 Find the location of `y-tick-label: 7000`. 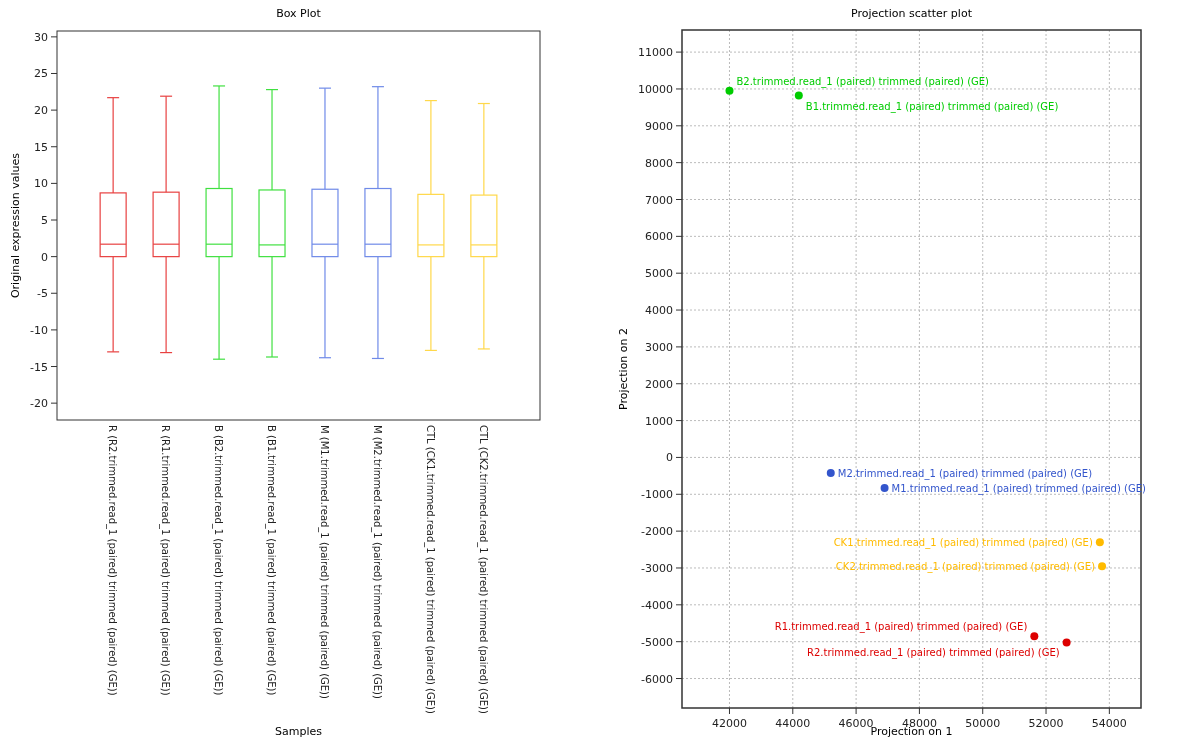

y-tick-label: 7000 is located at coordinates (659, 200).